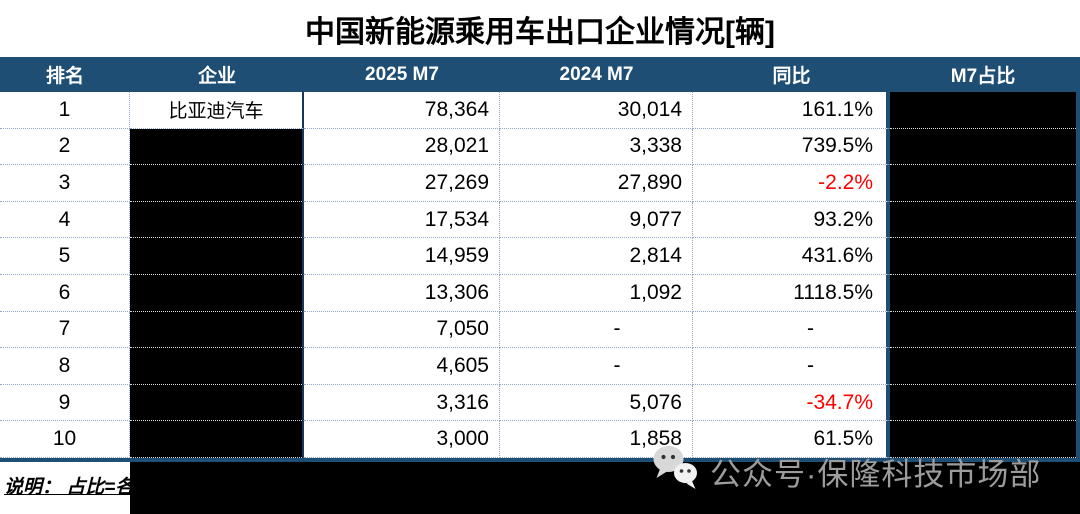 The image size is (1080, 514). I want to click on cell-rank-2: 2, so click(65, 147).